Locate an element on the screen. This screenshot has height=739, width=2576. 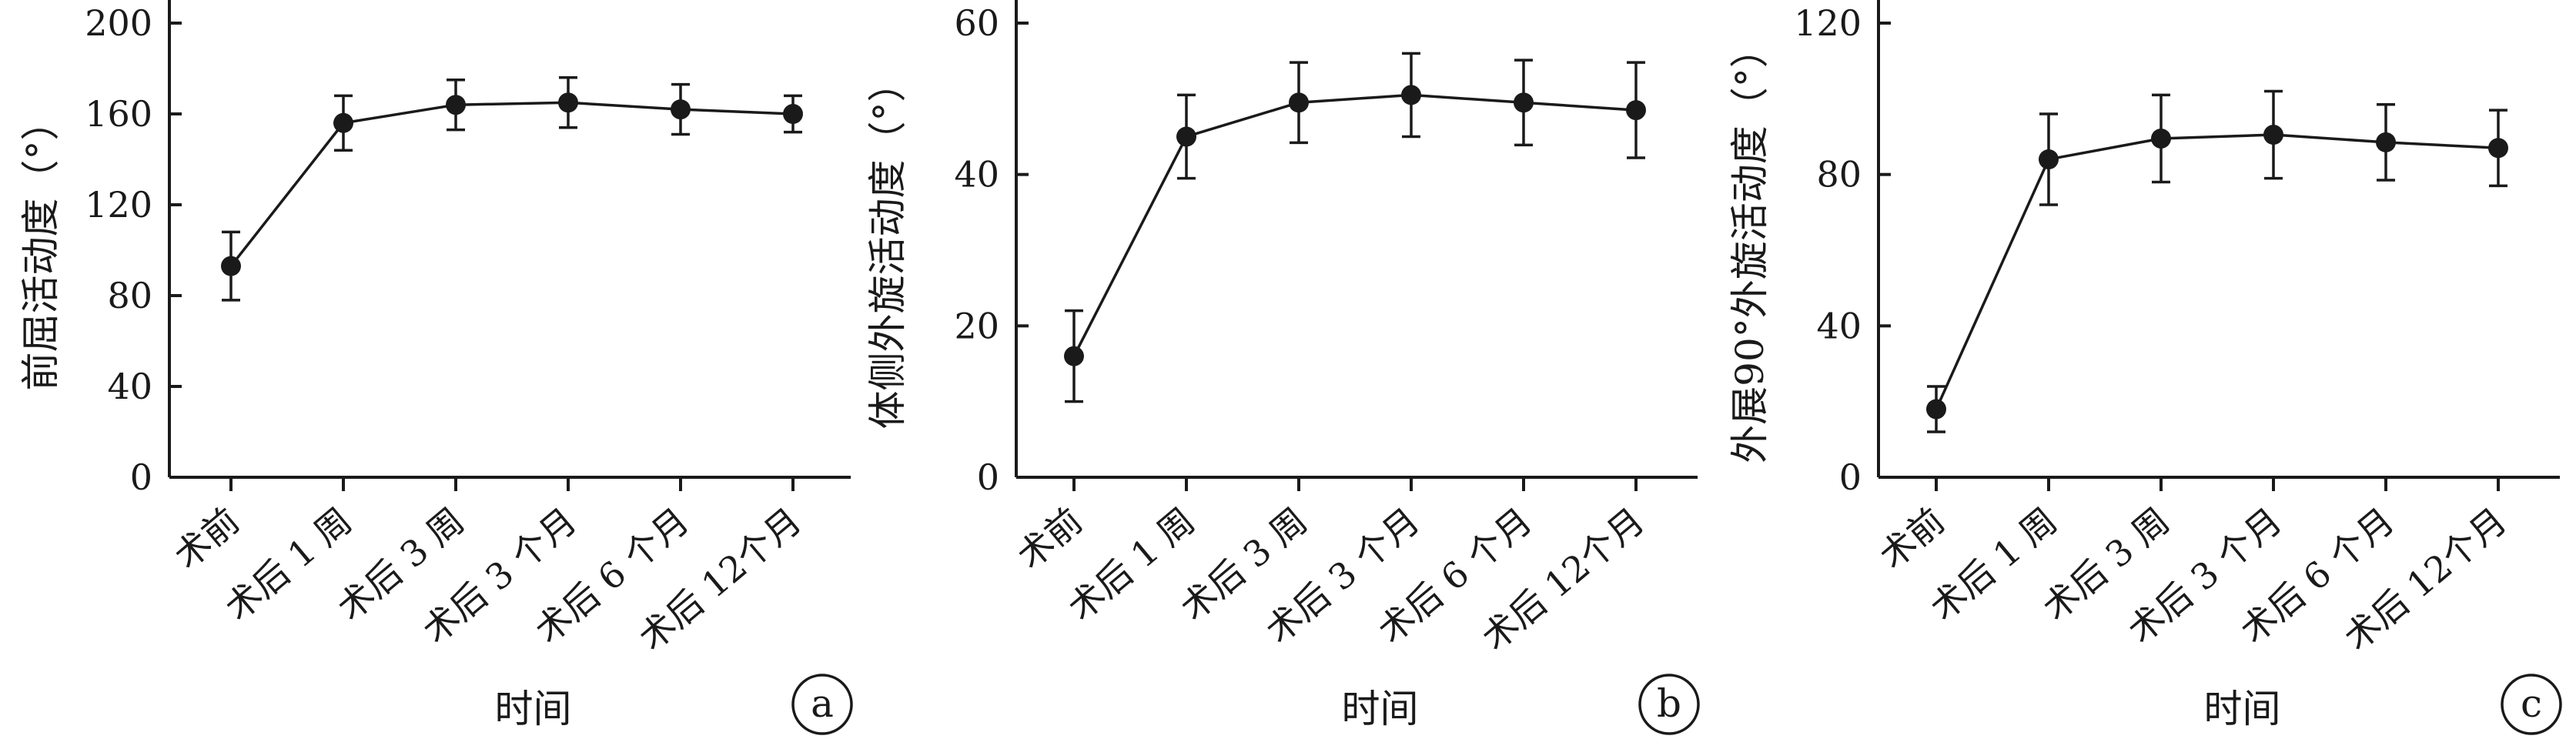
panel-label: c is located at coordinates (2531, 703).